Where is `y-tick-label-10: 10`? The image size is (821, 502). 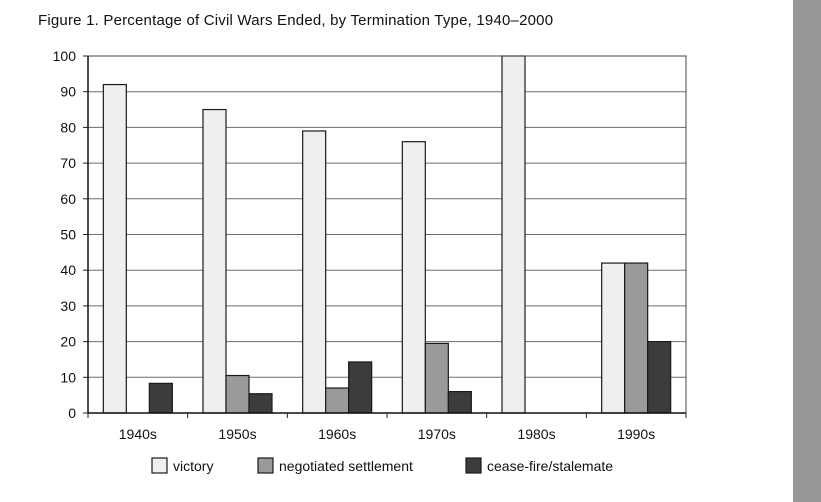
y-tick-label-10: 10 is located at coordinates (68, 377).